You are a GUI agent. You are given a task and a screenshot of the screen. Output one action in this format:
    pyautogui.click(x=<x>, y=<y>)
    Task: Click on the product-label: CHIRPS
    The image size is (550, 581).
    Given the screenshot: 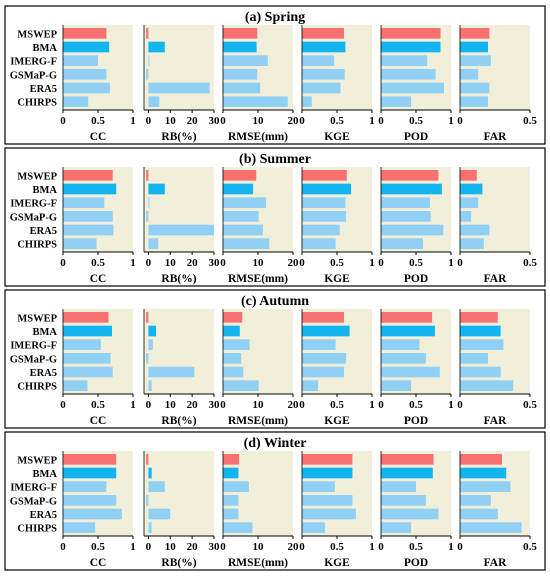 What is the action you would take?
    pyautogui.click(x=37, y=103)
    